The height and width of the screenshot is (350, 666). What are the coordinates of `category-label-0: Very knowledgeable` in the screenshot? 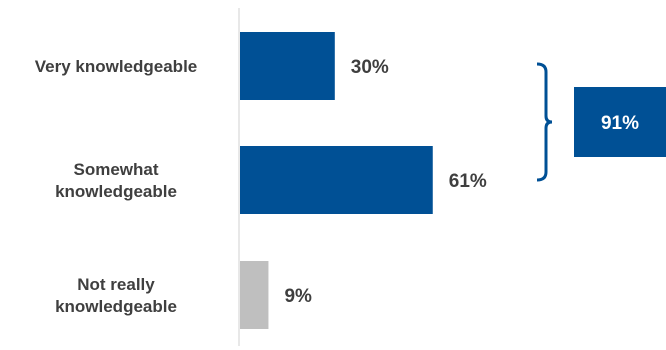 It's located at (116, 66).